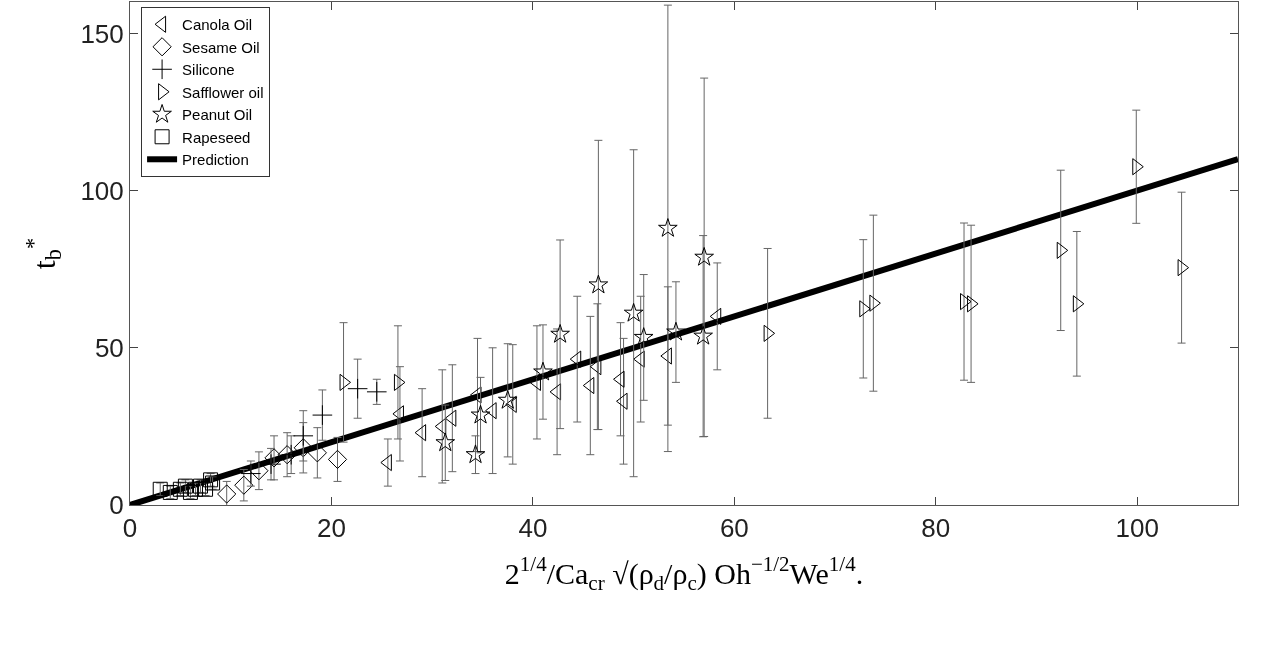 The height and width of the screenshot is (655, 1263). What do you see at coordinates (109, 347) in the screenshot?
I see `y-tick-label: 50` at bounding box center [109, 347].